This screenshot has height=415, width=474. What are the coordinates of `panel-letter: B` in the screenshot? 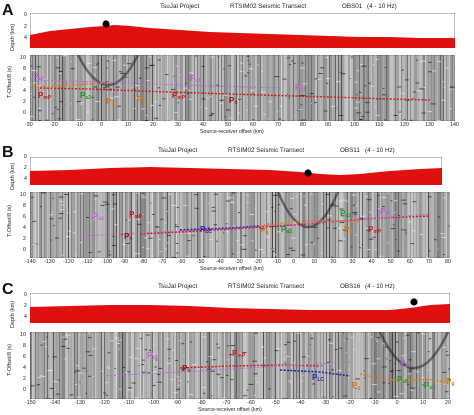 It's located at (8, 152).